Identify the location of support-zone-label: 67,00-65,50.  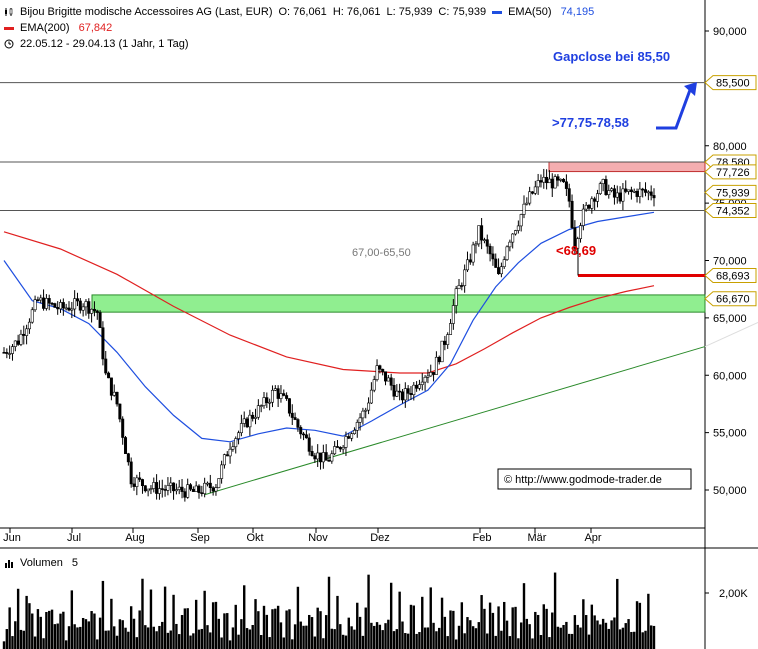
(381, 253).